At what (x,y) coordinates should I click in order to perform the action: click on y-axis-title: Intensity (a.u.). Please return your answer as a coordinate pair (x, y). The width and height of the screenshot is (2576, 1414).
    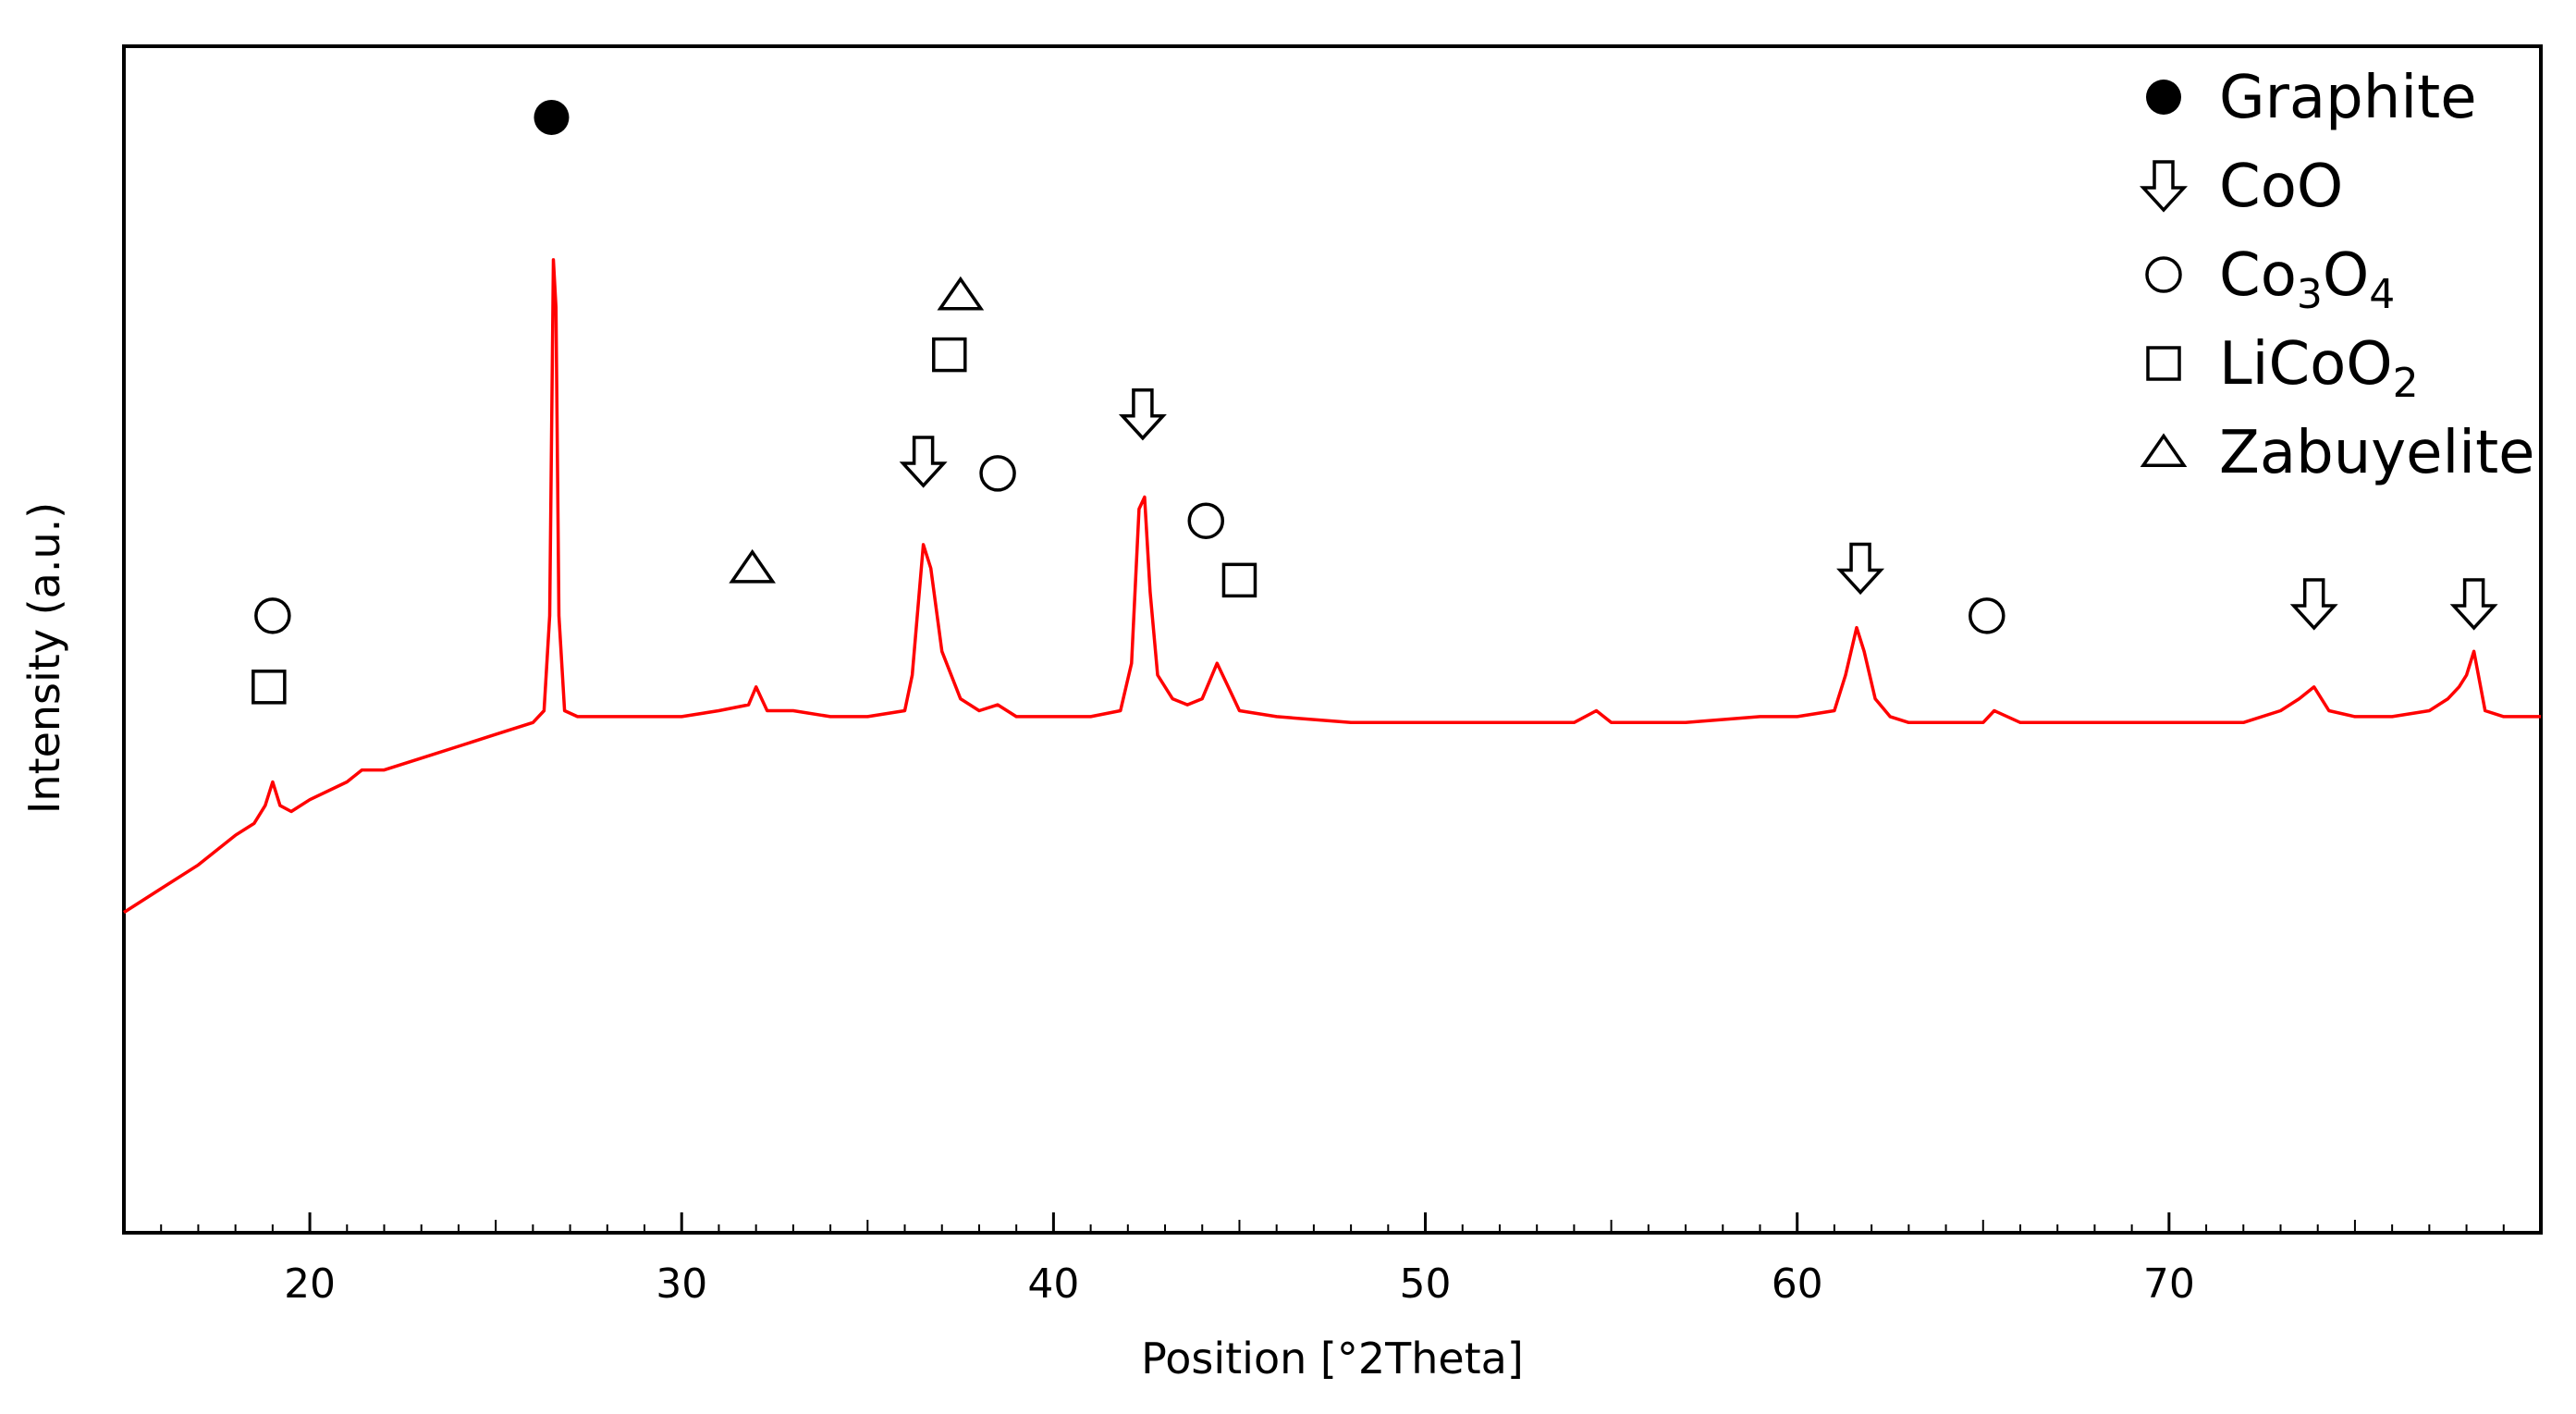
    Looking at the image, I should click on (44, 658).